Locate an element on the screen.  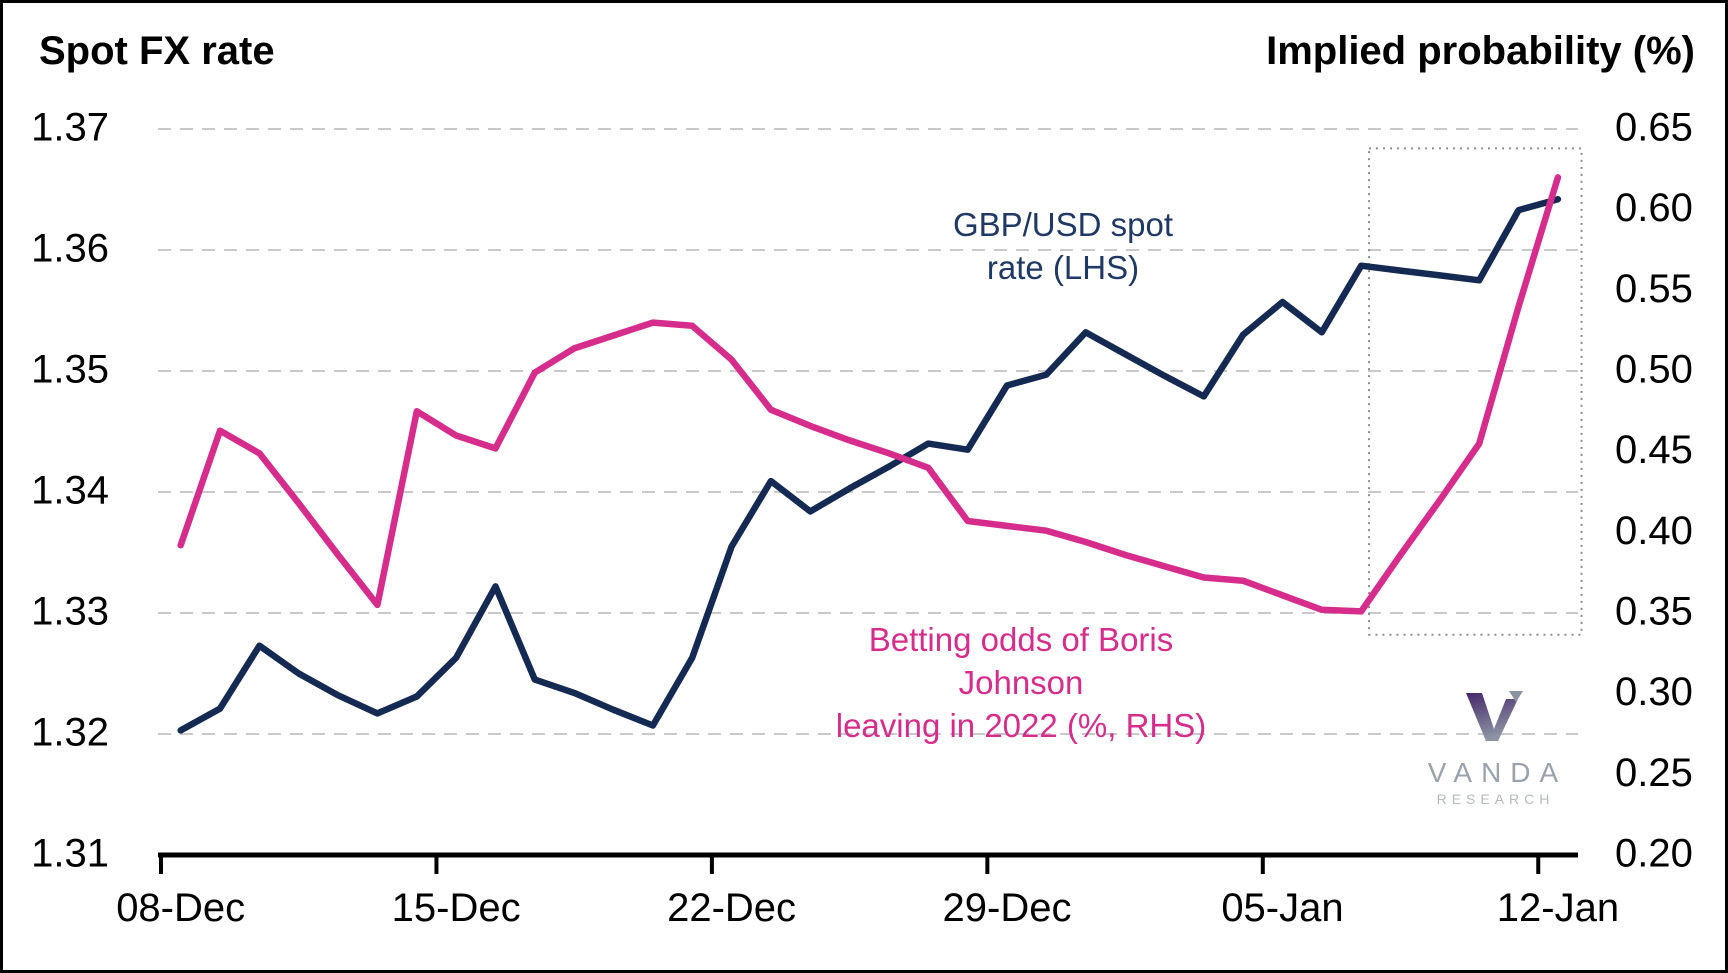
left-axis-title: Spot FX rate is located at coordinates (157, 51).